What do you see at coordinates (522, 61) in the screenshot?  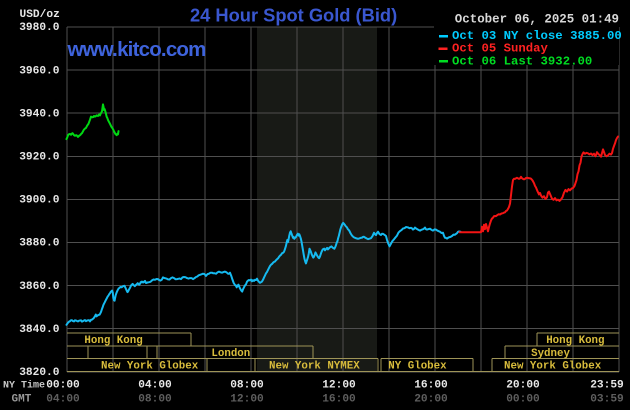 I see `svg-text: Oct 06 Last 3932.00` at bounding box center [522, 61].